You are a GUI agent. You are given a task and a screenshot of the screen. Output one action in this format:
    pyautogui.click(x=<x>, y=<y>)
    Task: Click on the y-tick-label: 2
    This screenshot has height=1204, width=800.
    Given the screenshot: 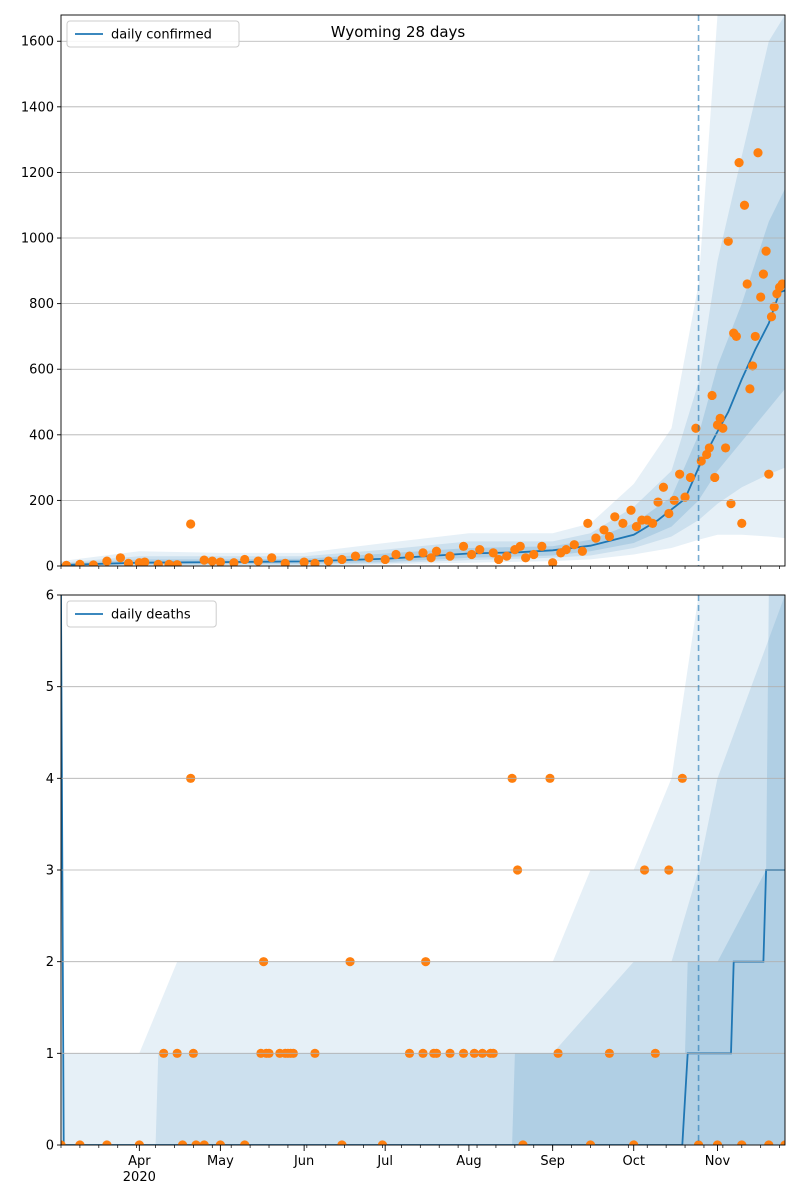 What is the action you would take?
    pyautogui.click(x=50, y=962)
    